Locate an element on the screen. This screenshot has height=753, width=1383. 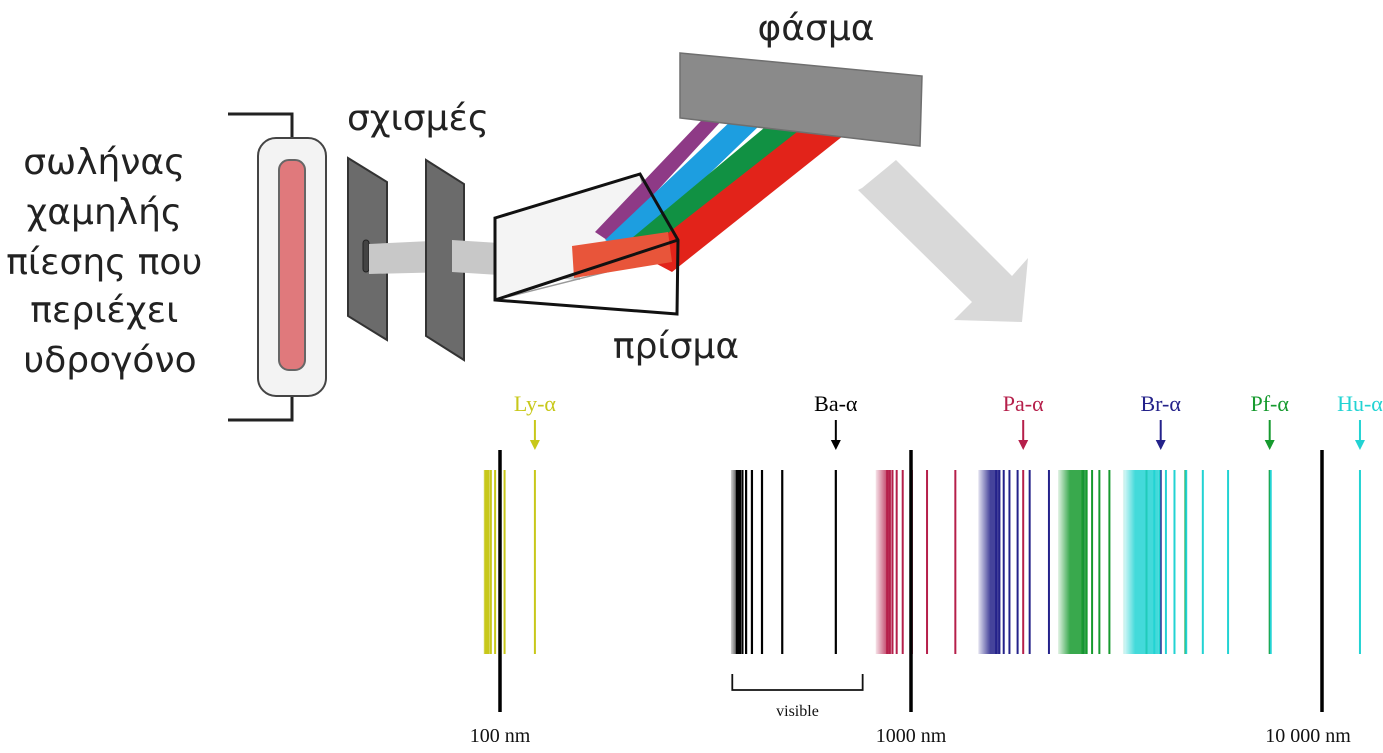
tube-label-line: πίεσης που is located at coordinates (104, 262).